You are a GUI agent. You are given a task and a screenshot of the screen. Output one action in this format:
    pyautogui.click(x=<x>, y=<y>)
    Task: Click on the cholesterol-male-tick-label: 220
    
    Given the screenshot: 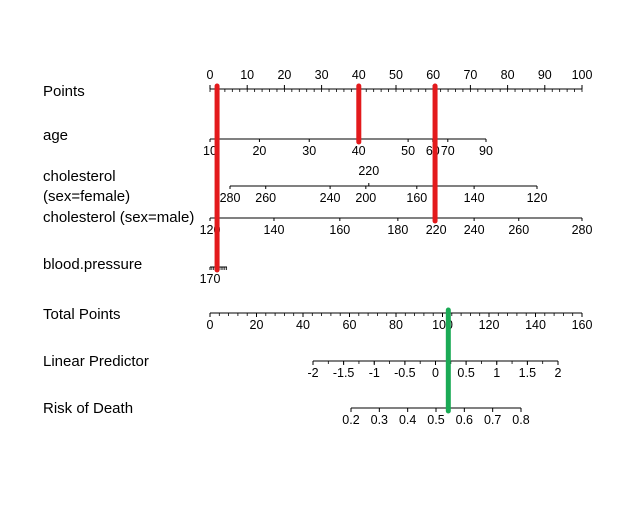 What is the action you would take?
    pyautogui.click(x=436, y=230)
    